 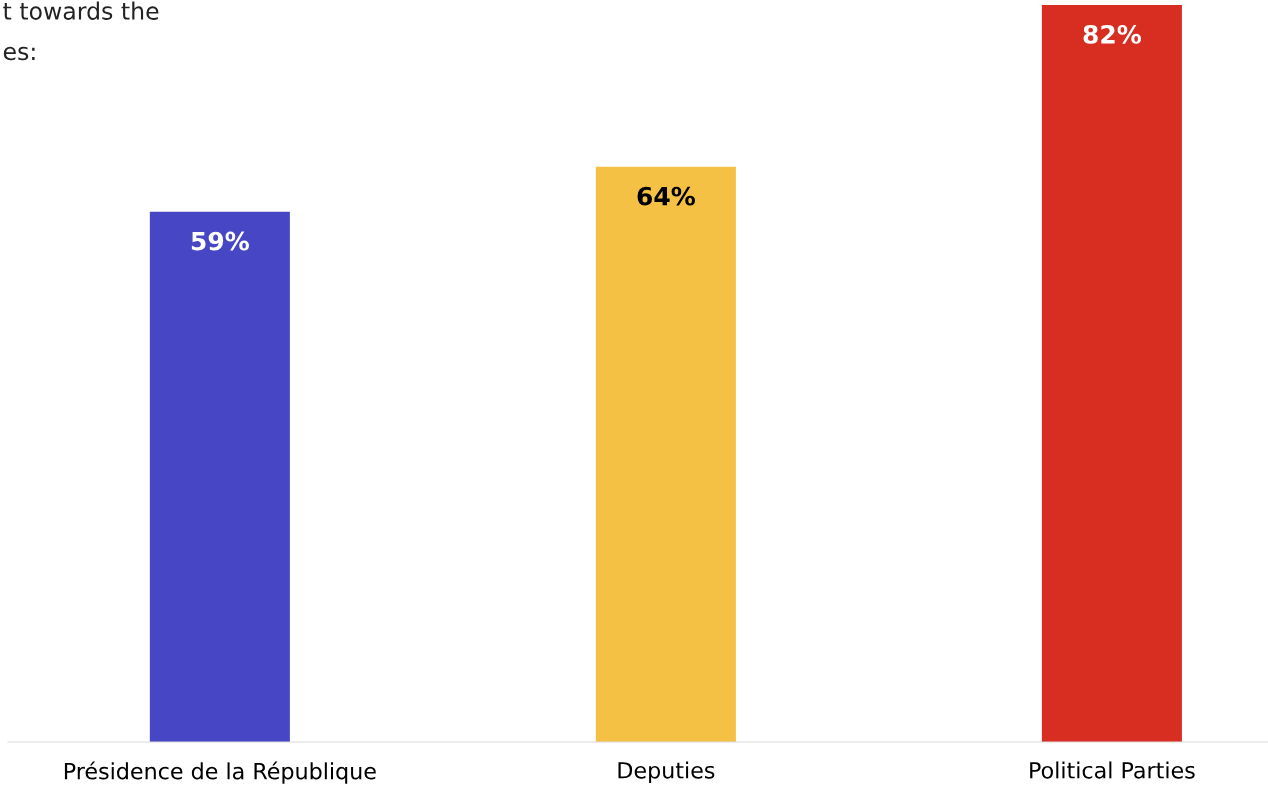 What do you see at coordinates (1112, 770) in the screenshot?
I see `x-tick-label: Political Parties` at bounding box center [1112, 770].